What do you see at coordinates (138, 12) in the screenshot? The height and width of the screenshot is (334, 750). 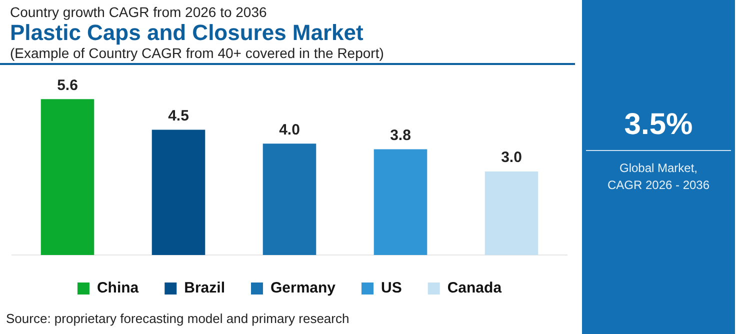 I see `text: Country growth CAGR from 2026 to 2036` at bounding box center [138, 12].